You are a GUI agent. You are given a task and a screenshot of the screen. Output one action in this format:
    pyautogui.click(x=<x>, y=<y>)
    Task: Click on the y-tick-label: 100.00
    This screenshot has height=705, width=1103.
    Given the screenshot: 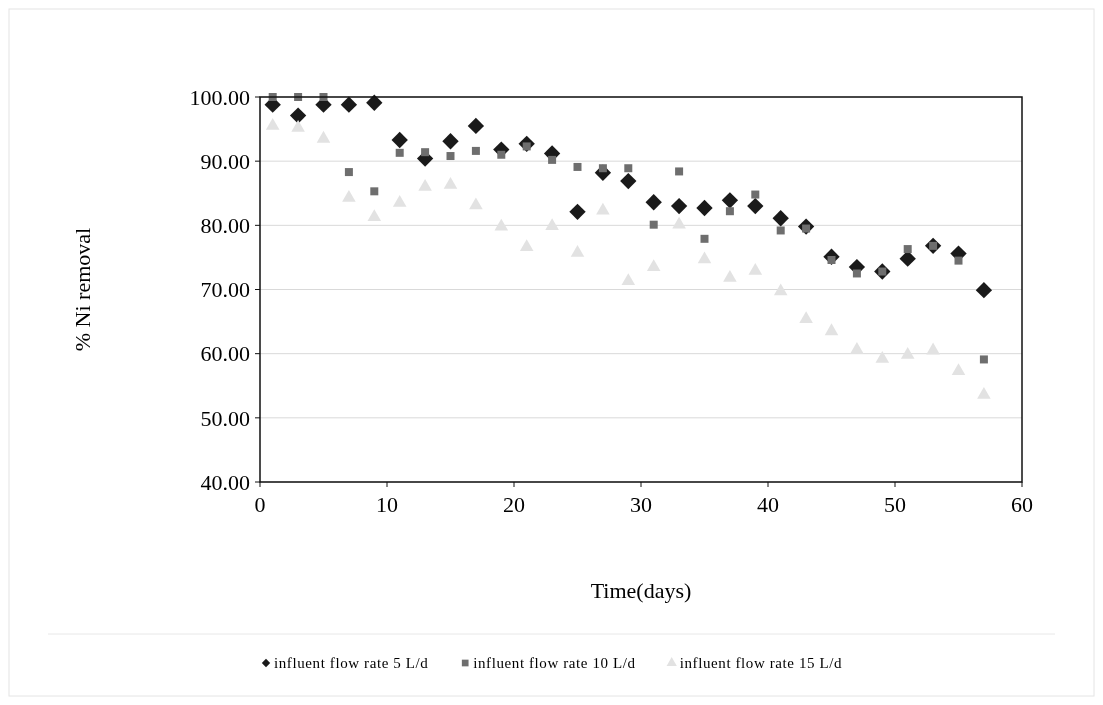 What is the action you would take?
    pyautogui.click(x=219, y=97)
    